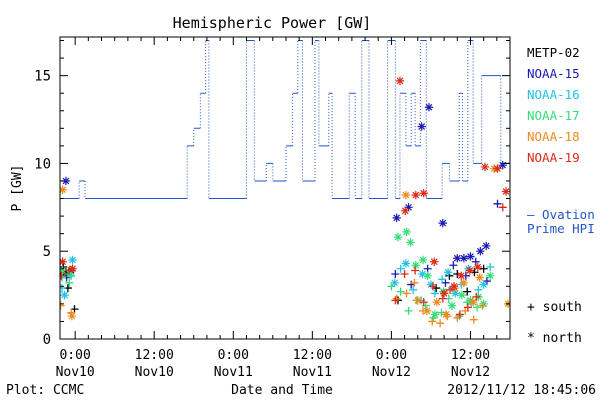  What do you see at coordinates (521, 390) in the screenshot?
I see `footer-right: 2012/11/12 18:45:06` at bounding box center [521, 390].